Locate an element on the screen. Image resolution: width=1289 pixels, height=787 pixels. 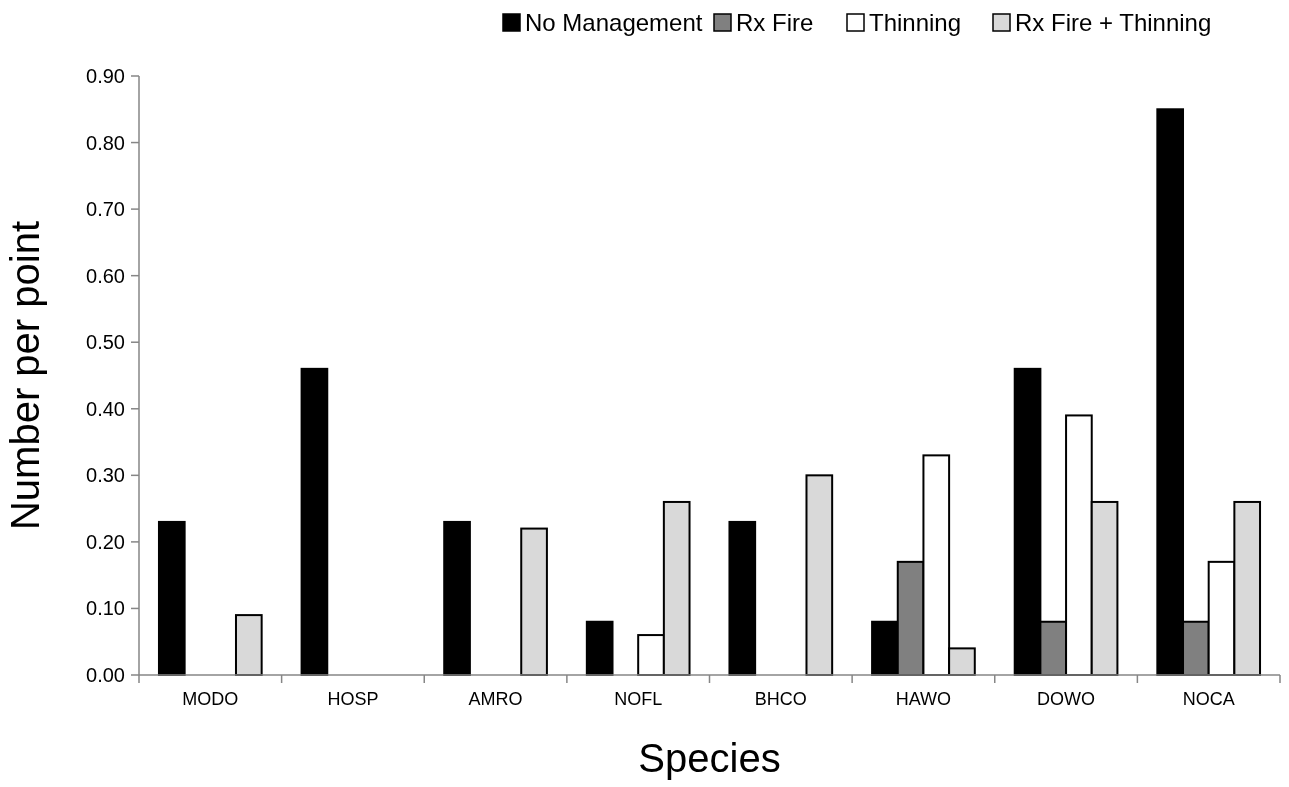
x-tick-label: AMRO is located at coordinates (495, 699).